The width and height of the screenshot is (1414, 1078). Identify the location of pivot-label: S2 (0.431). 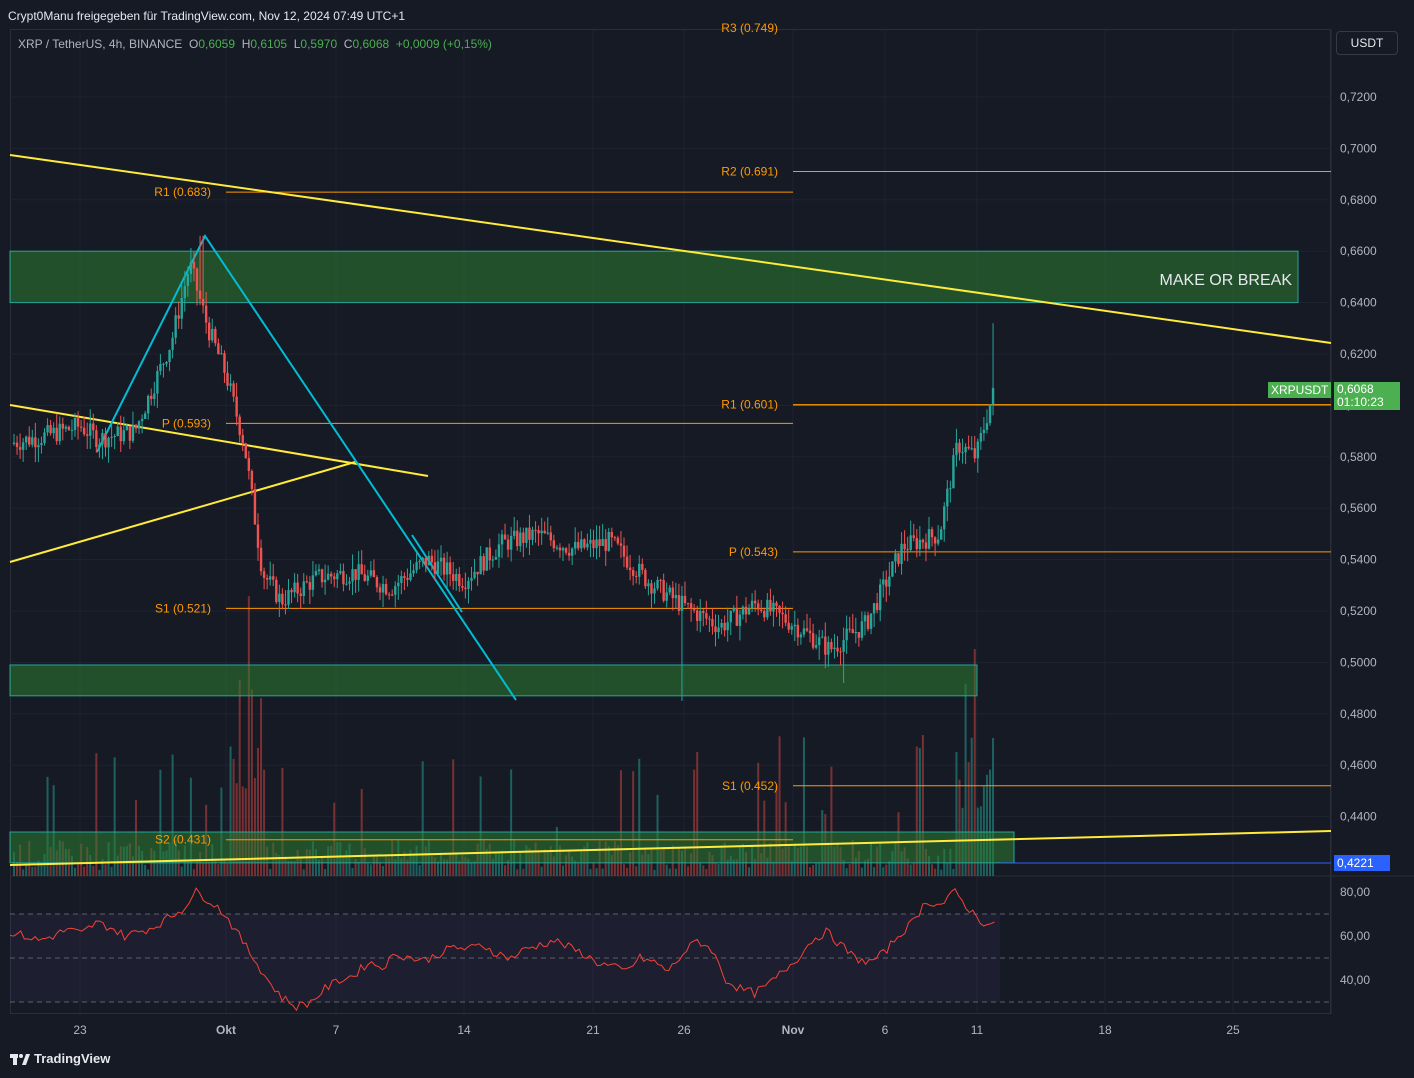
(183, 840).